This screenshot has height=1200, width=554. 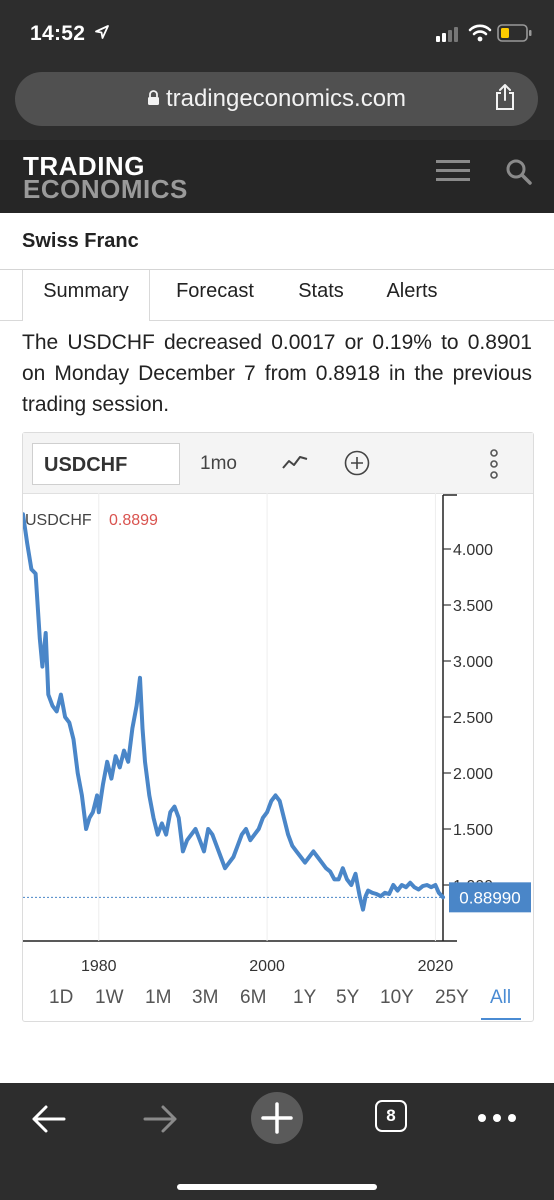 What do you see at coordinates (391, 1116) in the screenshot?
I see `tab-count-icon: 8` at bounding box center [391, 1116].